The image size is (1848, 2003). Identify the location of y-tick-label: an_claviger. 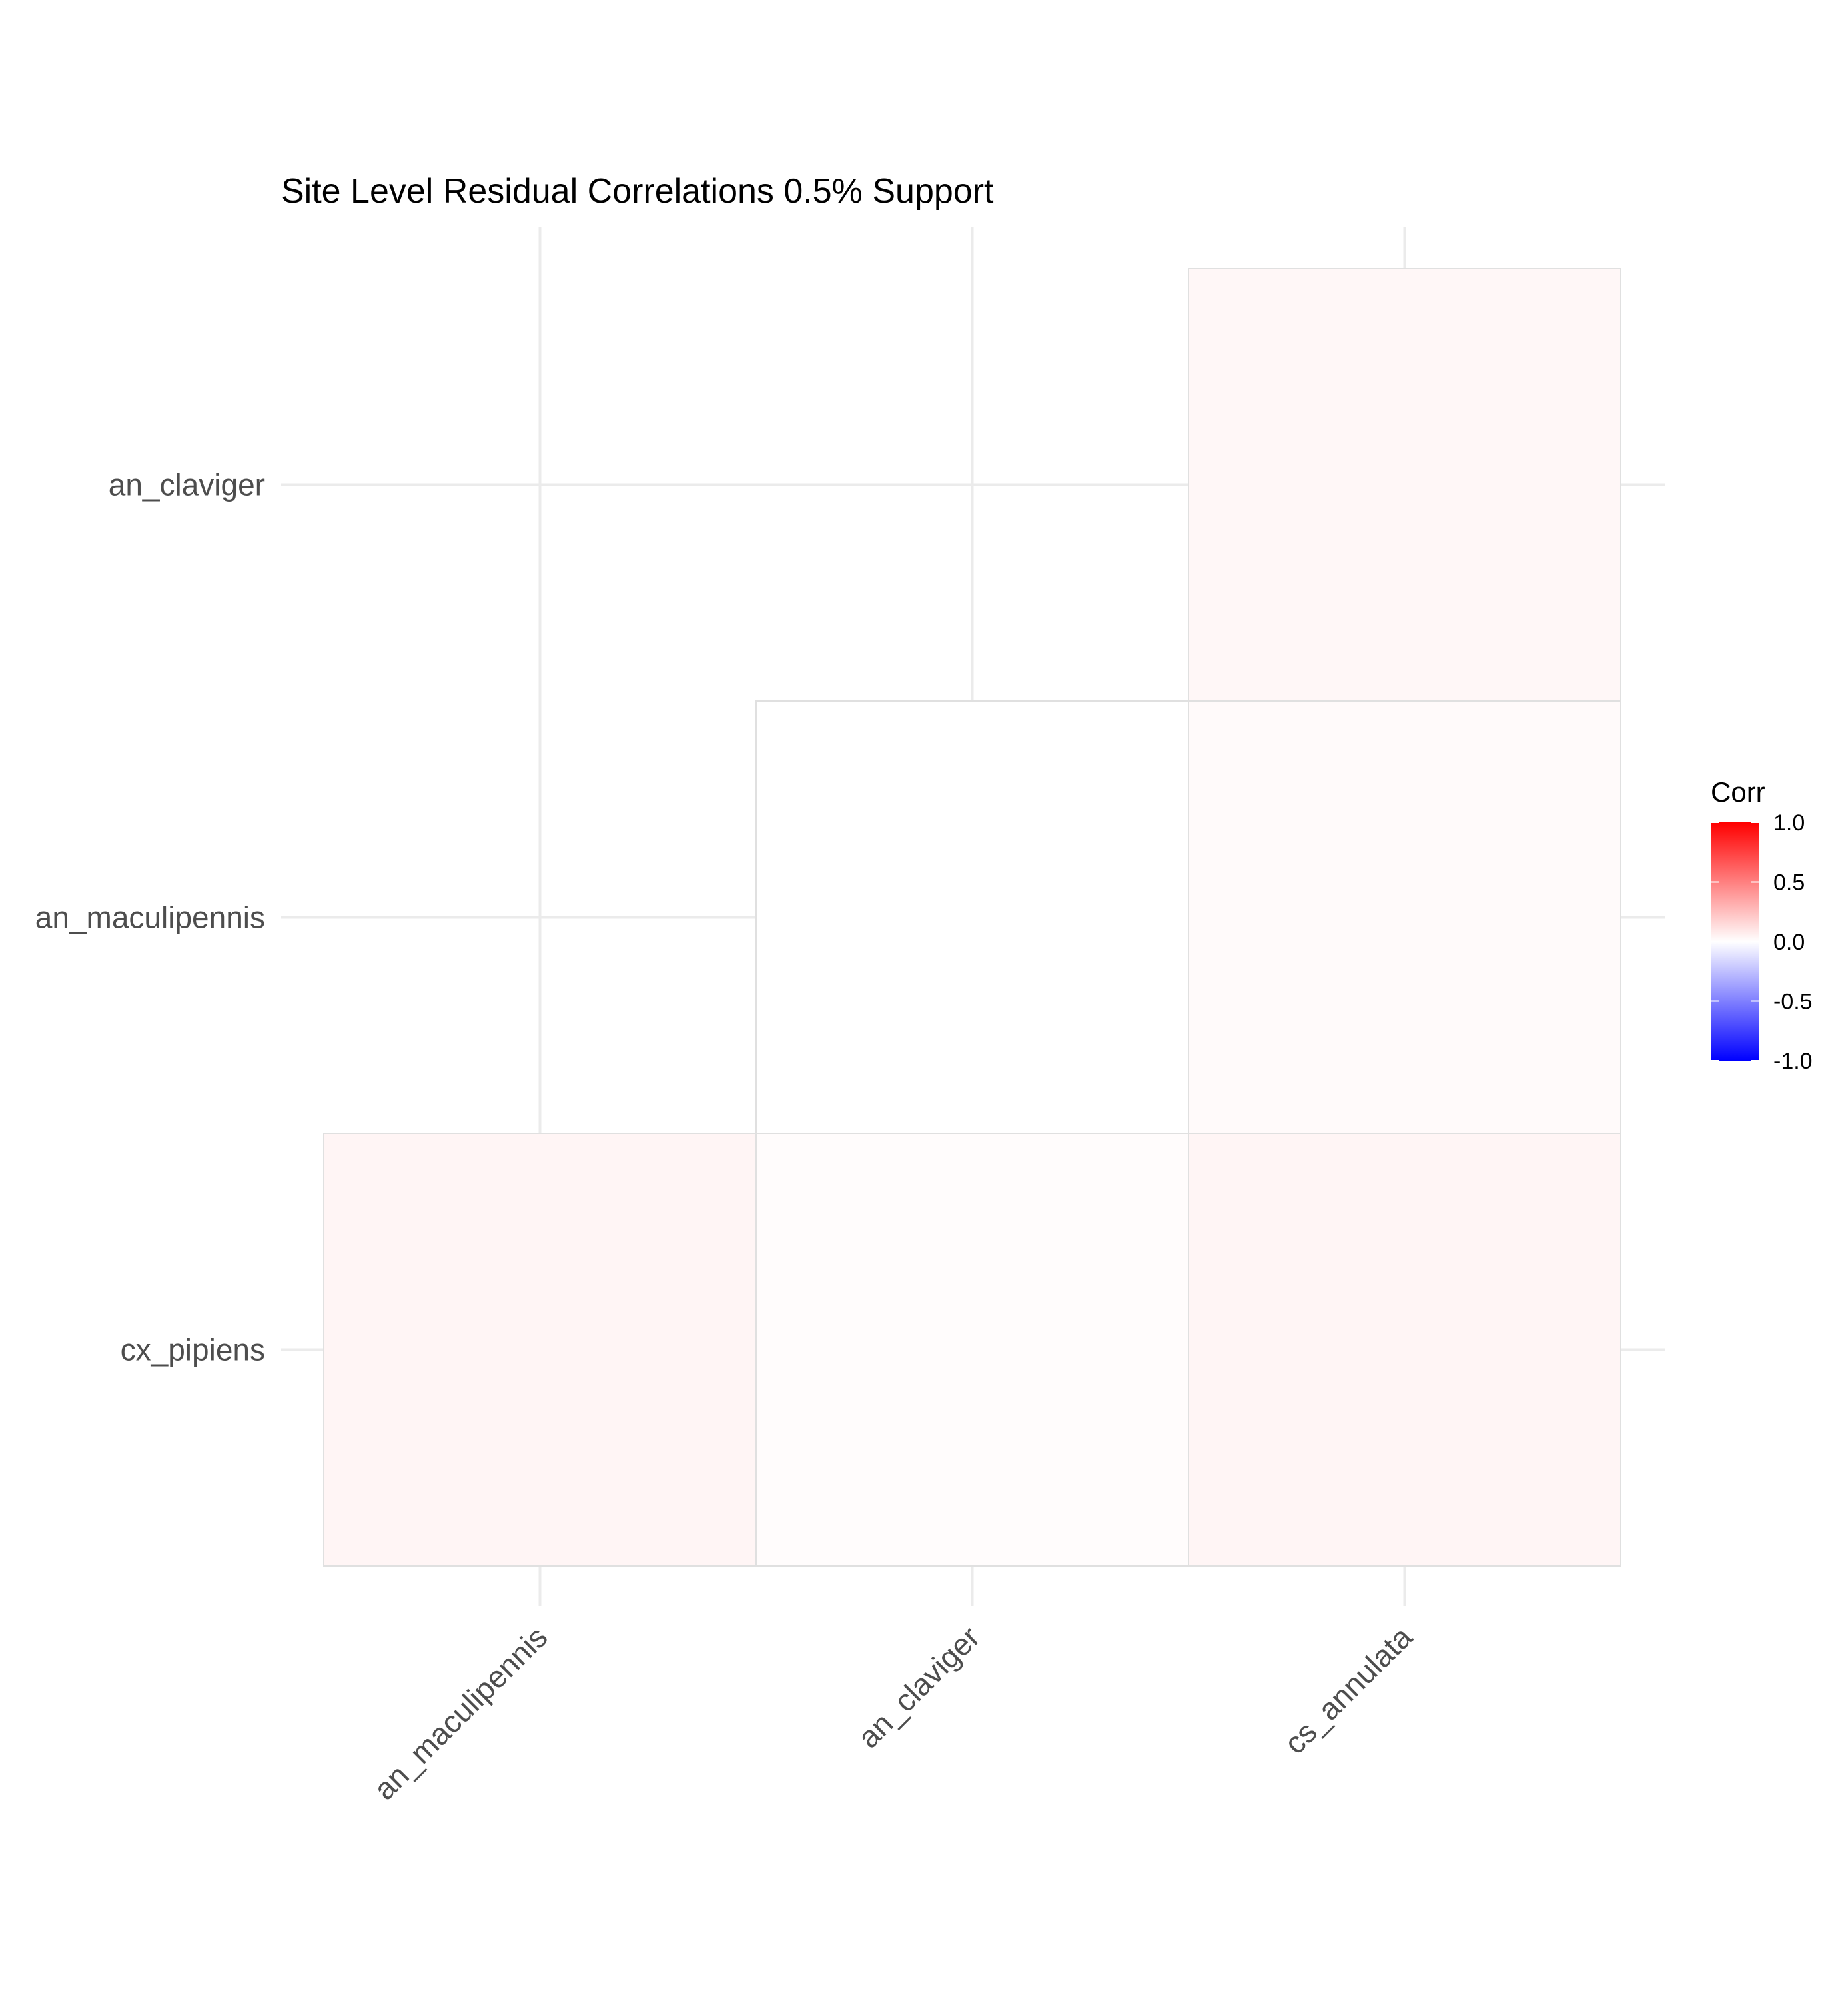
(187, 485).